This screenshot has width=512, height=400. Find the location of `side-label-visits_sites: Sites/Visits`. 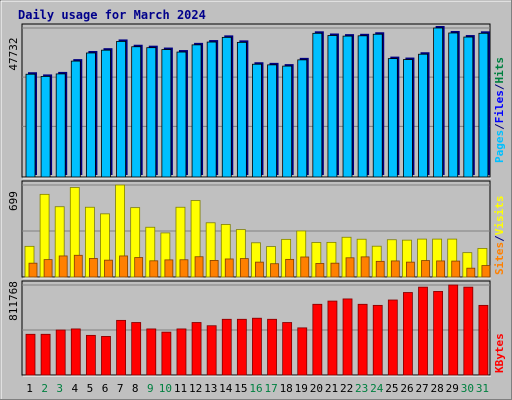

side-label-visits_sites: Sites/Visits is located at coordinates (499, 236).